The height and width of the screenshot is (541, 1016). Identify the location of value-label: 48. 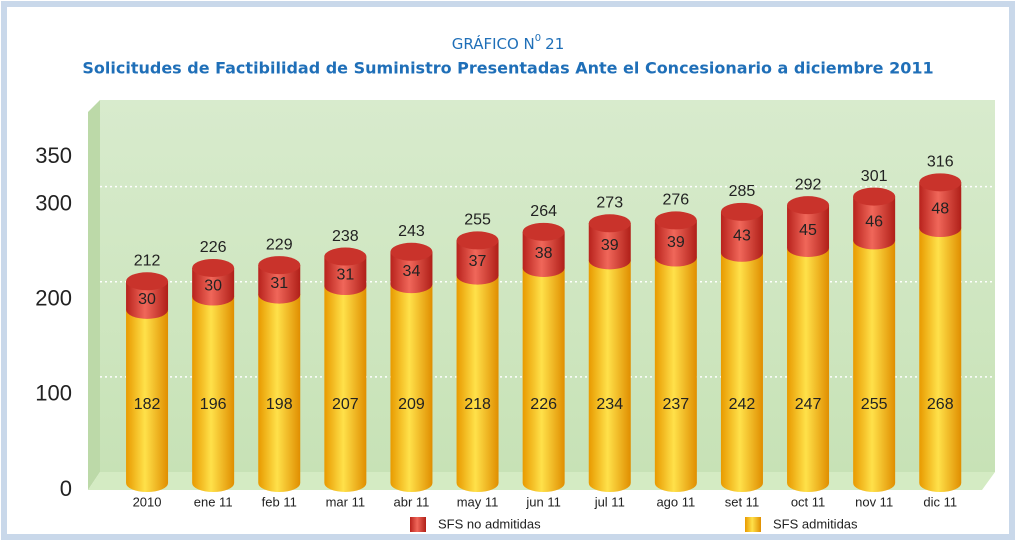
(940, 208).